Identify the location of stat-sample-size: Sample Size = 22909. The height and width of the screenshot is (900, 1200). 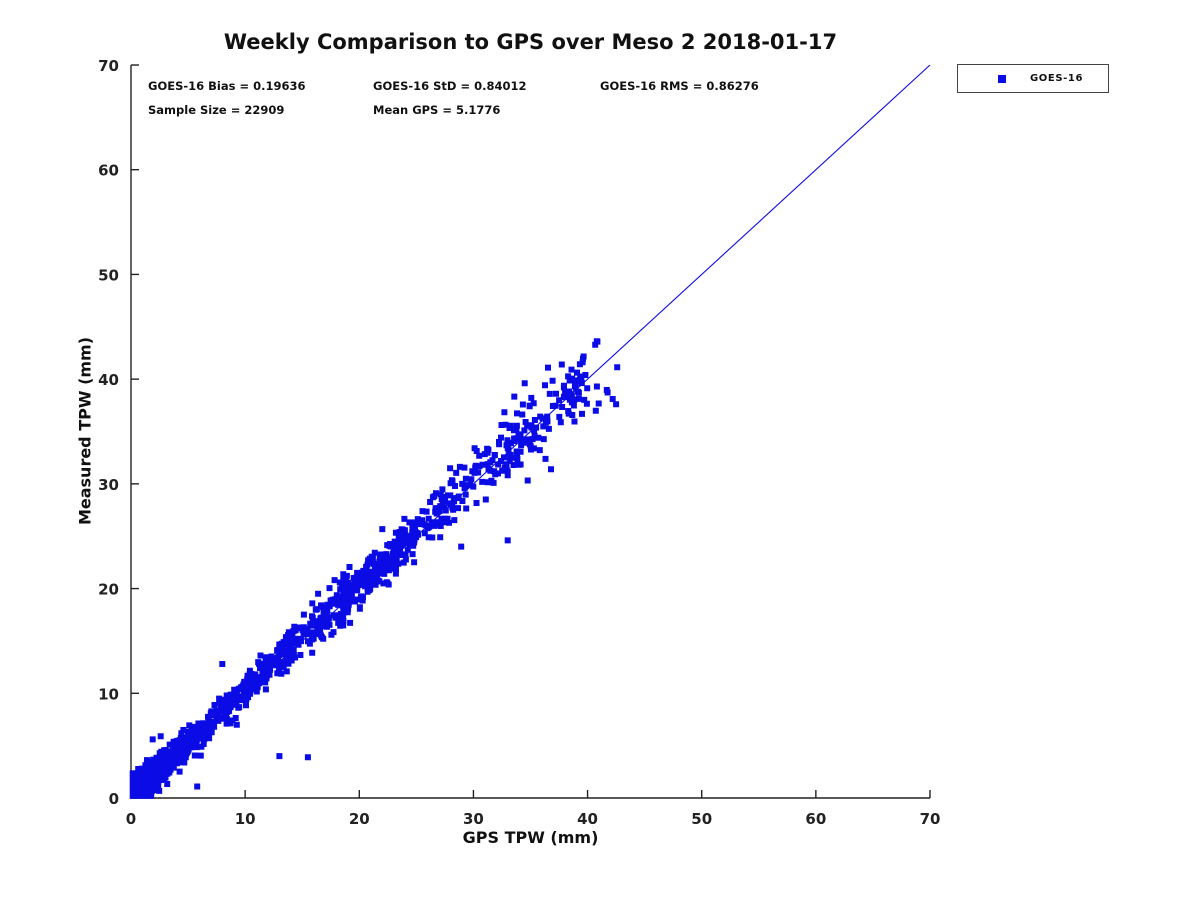
(216, 110).